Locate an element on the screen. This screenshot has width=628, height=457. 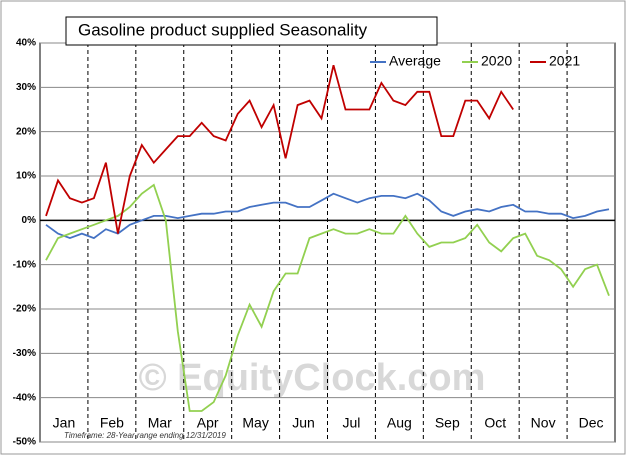
y-tick-label: -40% is located at coordinates (24, 397).